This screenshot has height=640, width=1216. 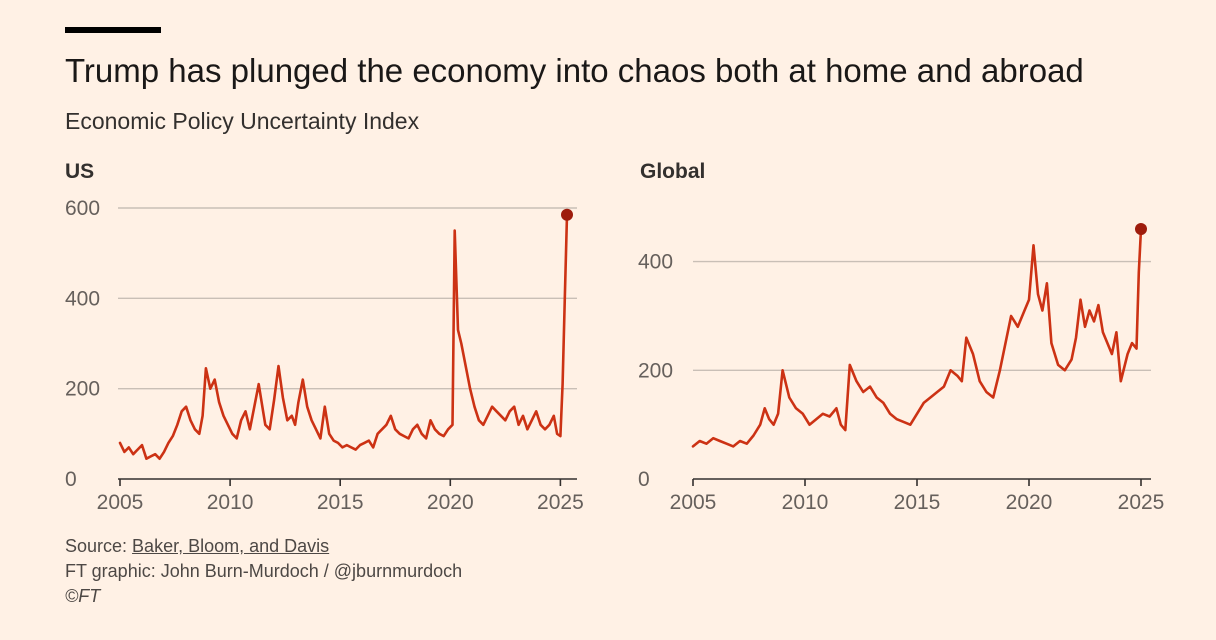 I want to click on global-y-tick-label: 0, so click(x=644, y=479).